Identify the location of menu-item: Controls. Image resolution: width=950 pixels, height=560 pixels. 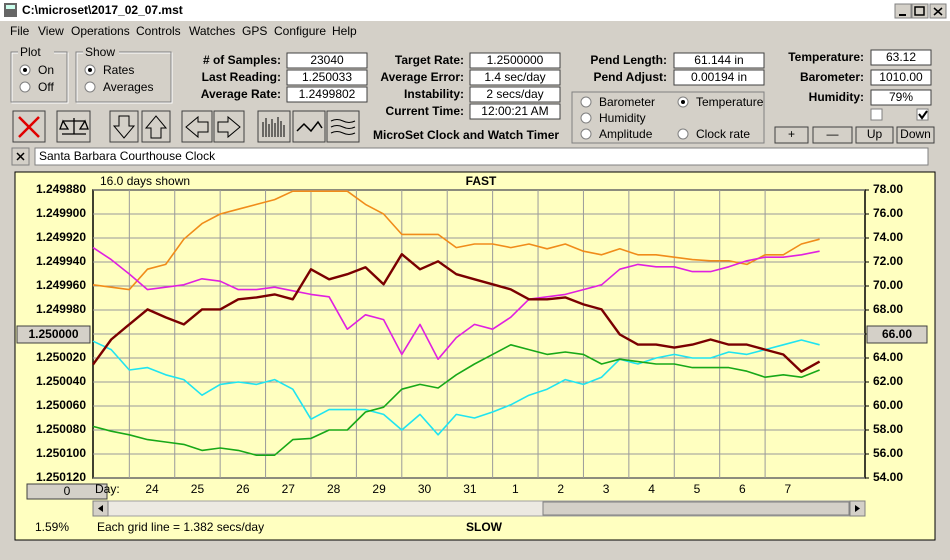
(158, 31).